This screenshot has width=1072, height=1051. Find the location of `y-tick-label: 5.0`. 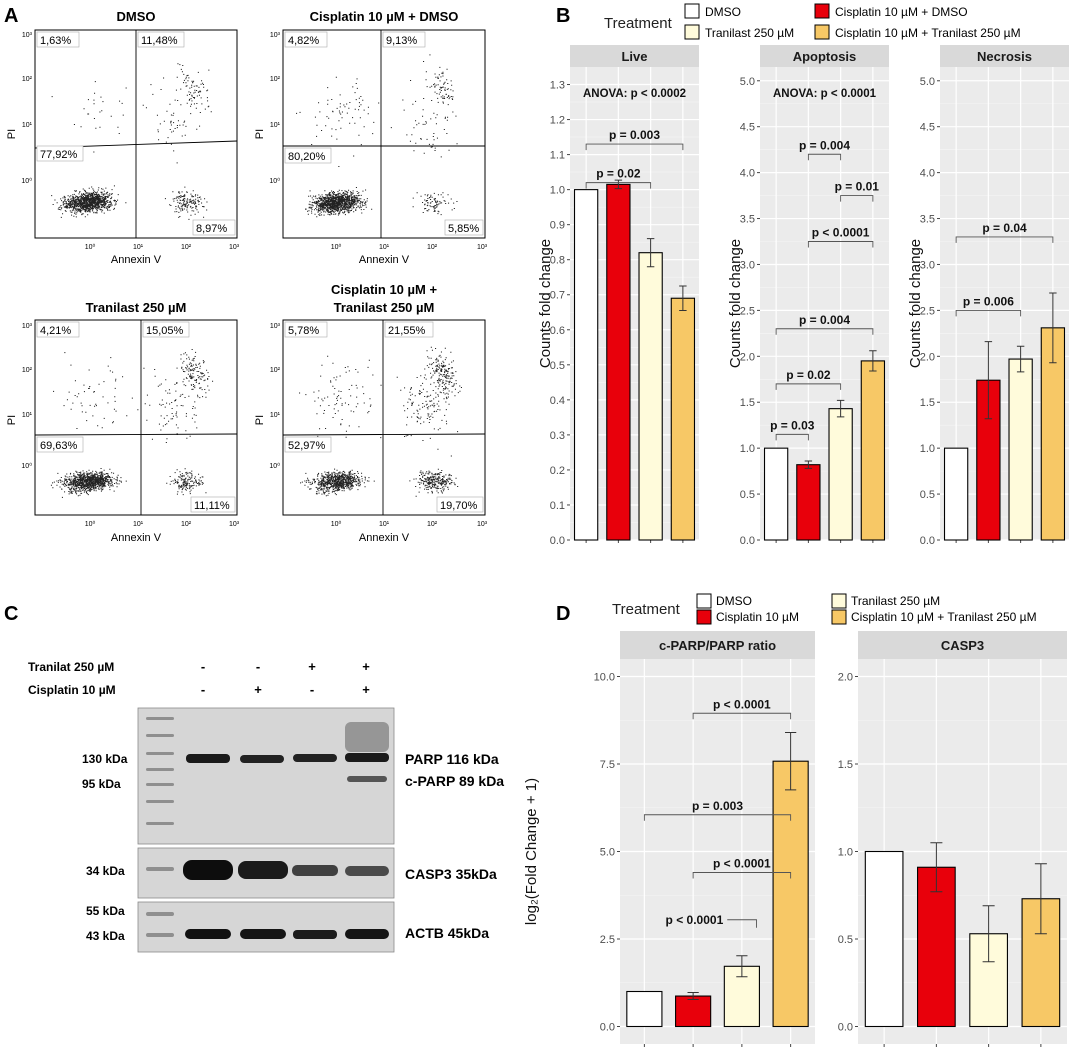

y-tick-label: 5.0 is located at coordinates (747, 82).